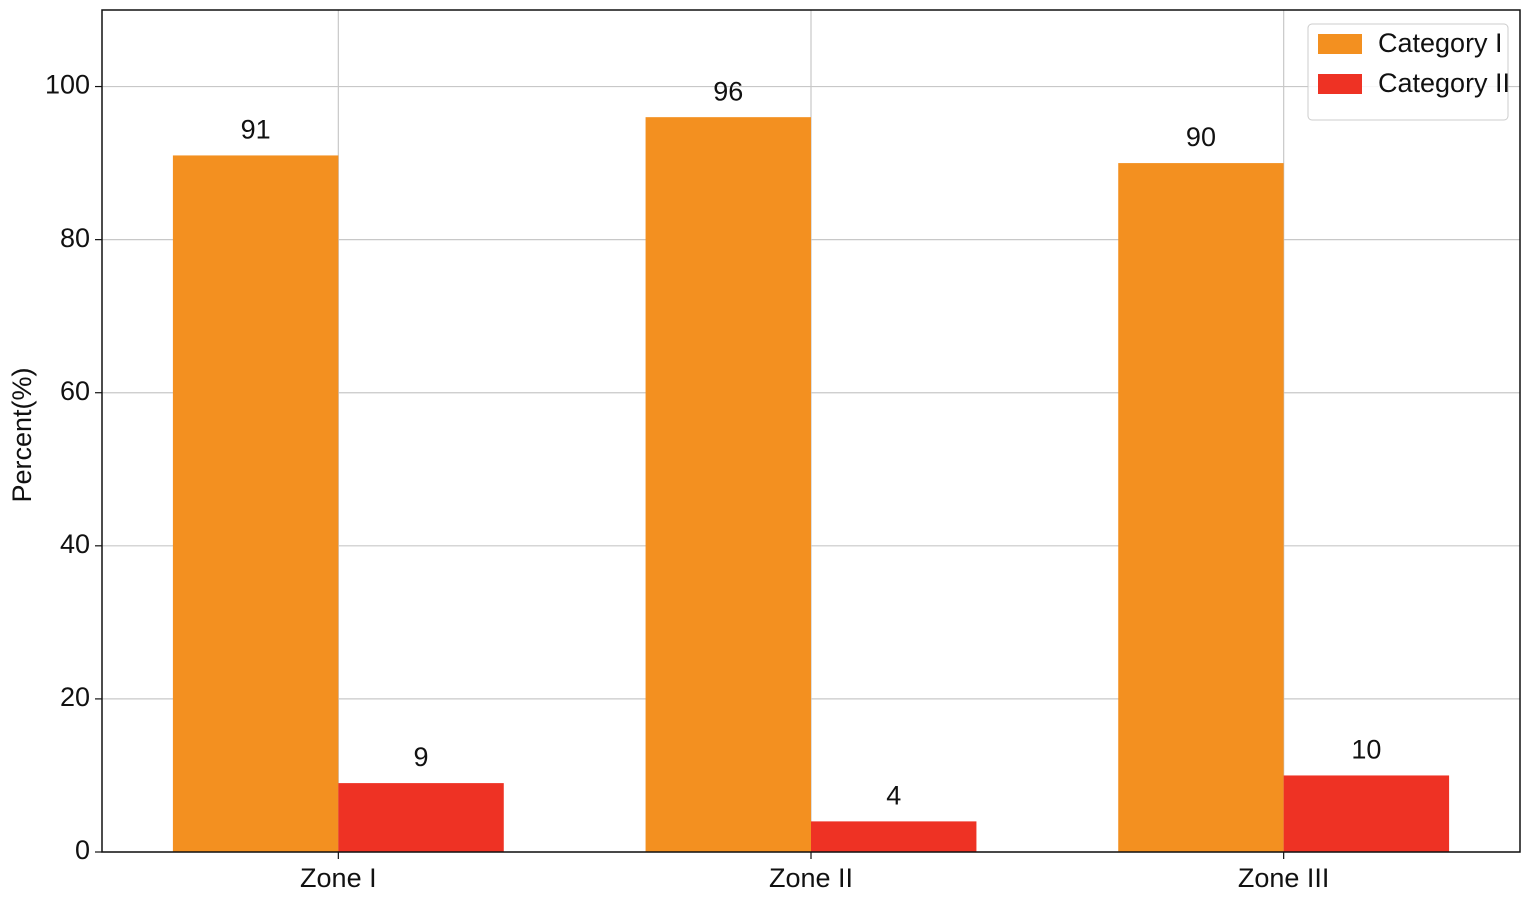 The width and height of the screenshot is (1534, 906). I want to click on y-axis-label: Percent(%), so click(22, 434).